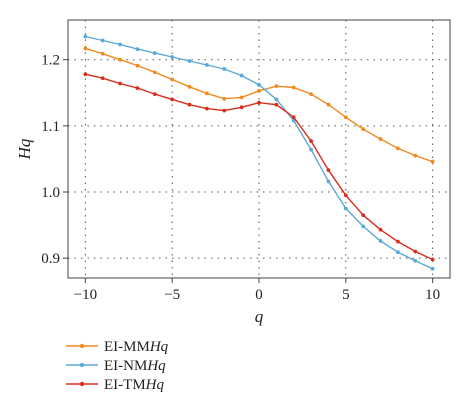 The image size is (474, 416). Describe the element at coordinates (54, 160) in the screenshot. I see `y-ticks: 0.9 1.0 1.1 1.2` at that location.